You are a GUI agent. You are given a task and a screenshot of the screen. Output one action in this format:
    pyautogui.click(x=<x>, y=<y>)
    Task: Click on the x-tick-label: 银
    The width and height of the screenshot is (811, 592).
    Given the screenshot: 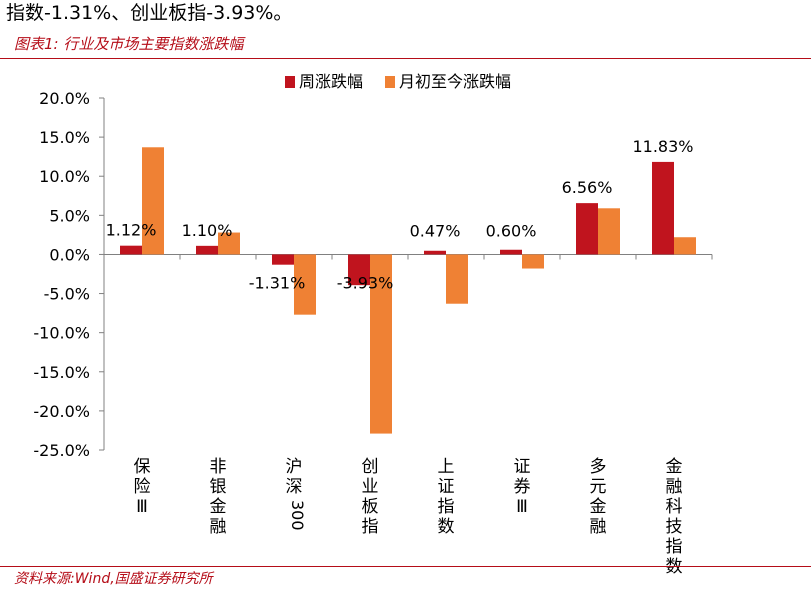 What is the action you would take?
    pyautogui.click(x=218, y=487)
    